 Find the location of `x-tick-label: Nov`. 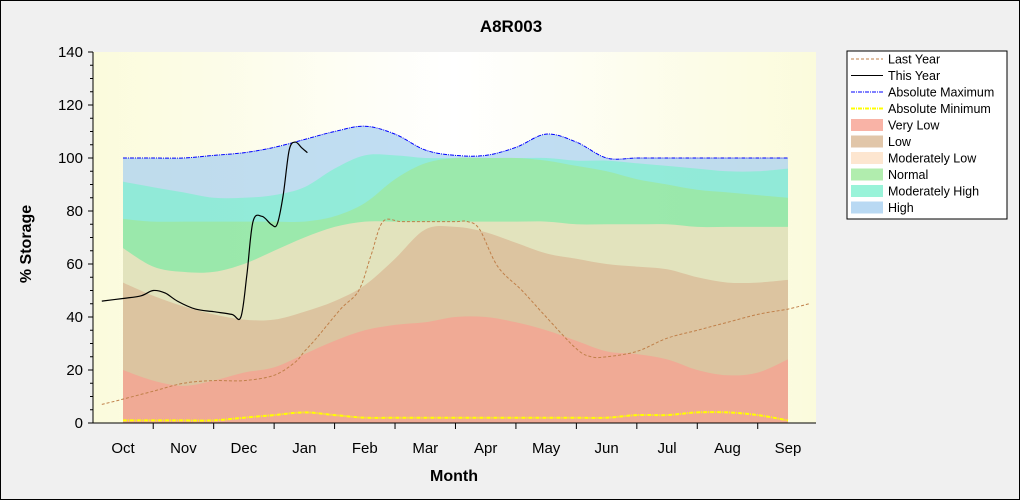

x-tick-label: Nov is located at coordinates (183, 448).